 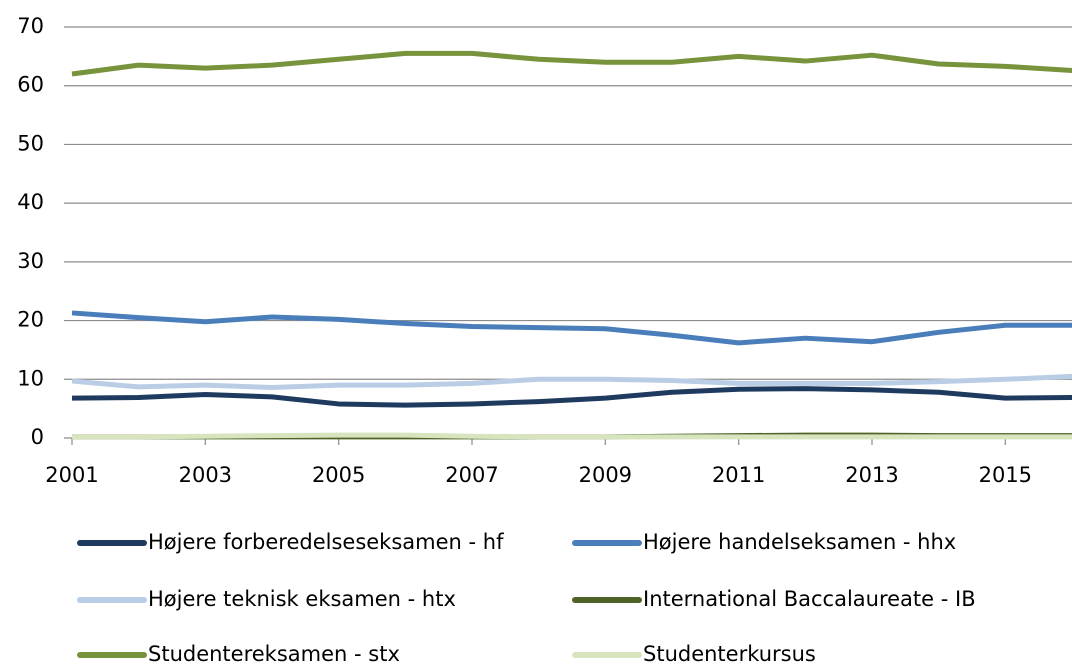 I want to click on y-tick-label: 0, so click(x=37, y=437).